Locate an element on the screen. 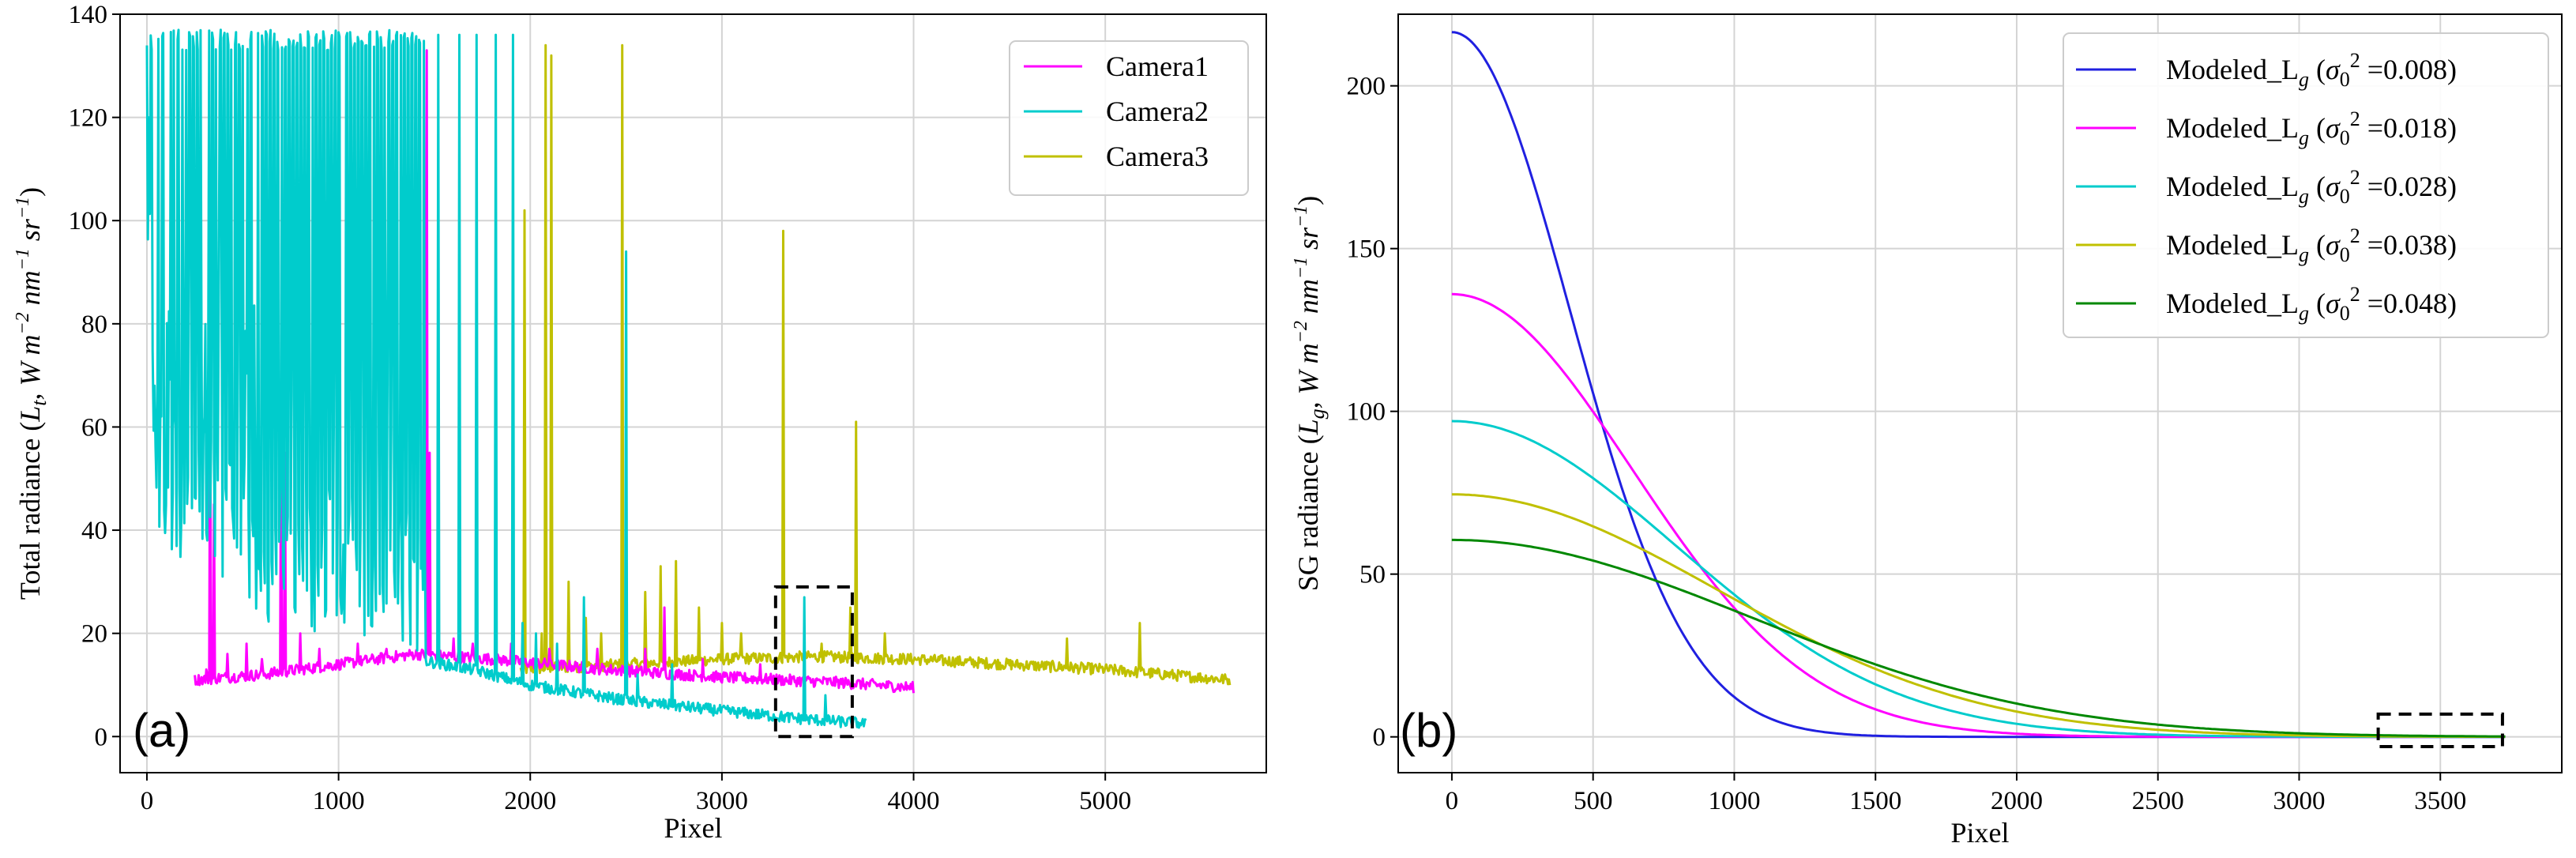  chart-b-dashed-box is located at coordinates (2440, 730).